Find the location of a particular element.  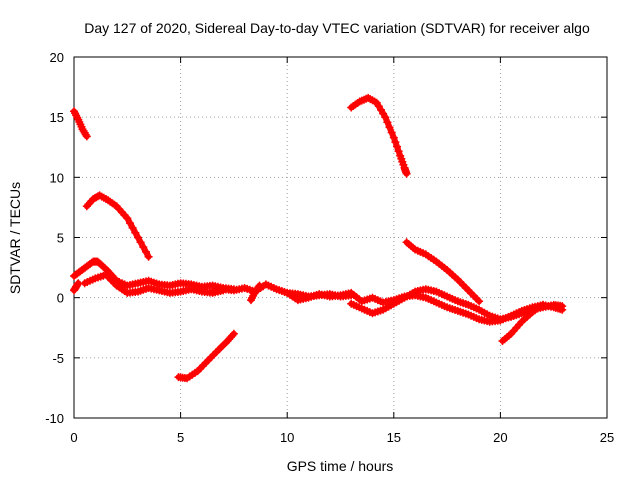

y-tick-label: -5 is located at coordinates (58, 358).